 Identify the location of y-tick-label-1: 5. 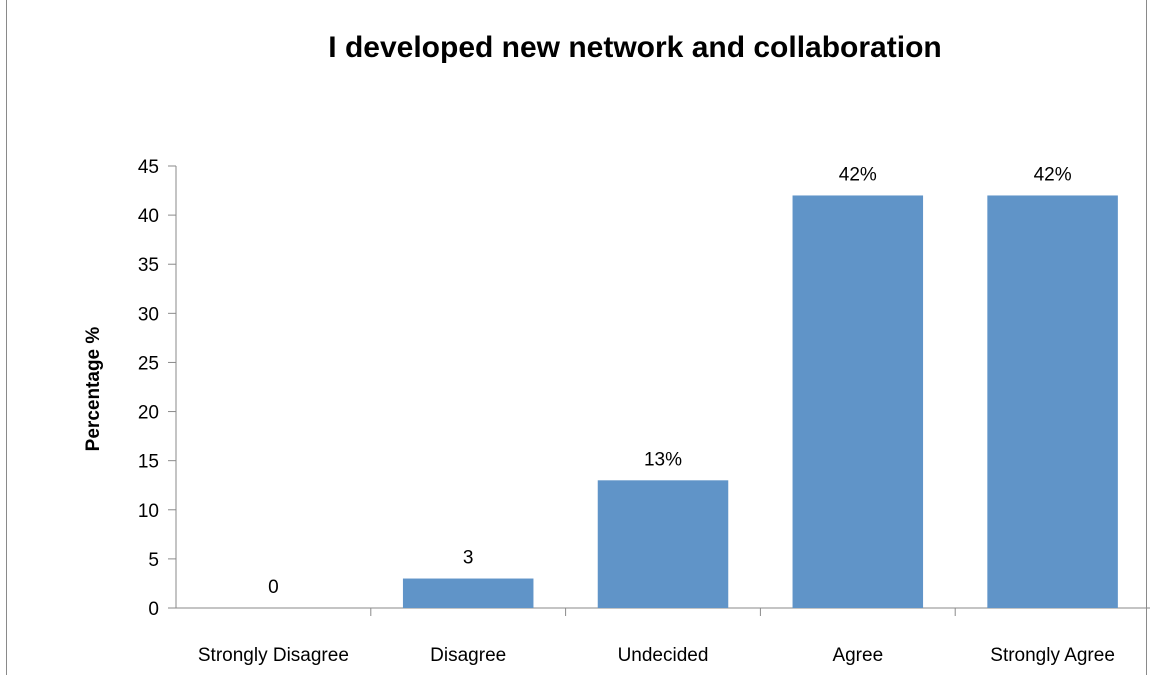
(153, 560).